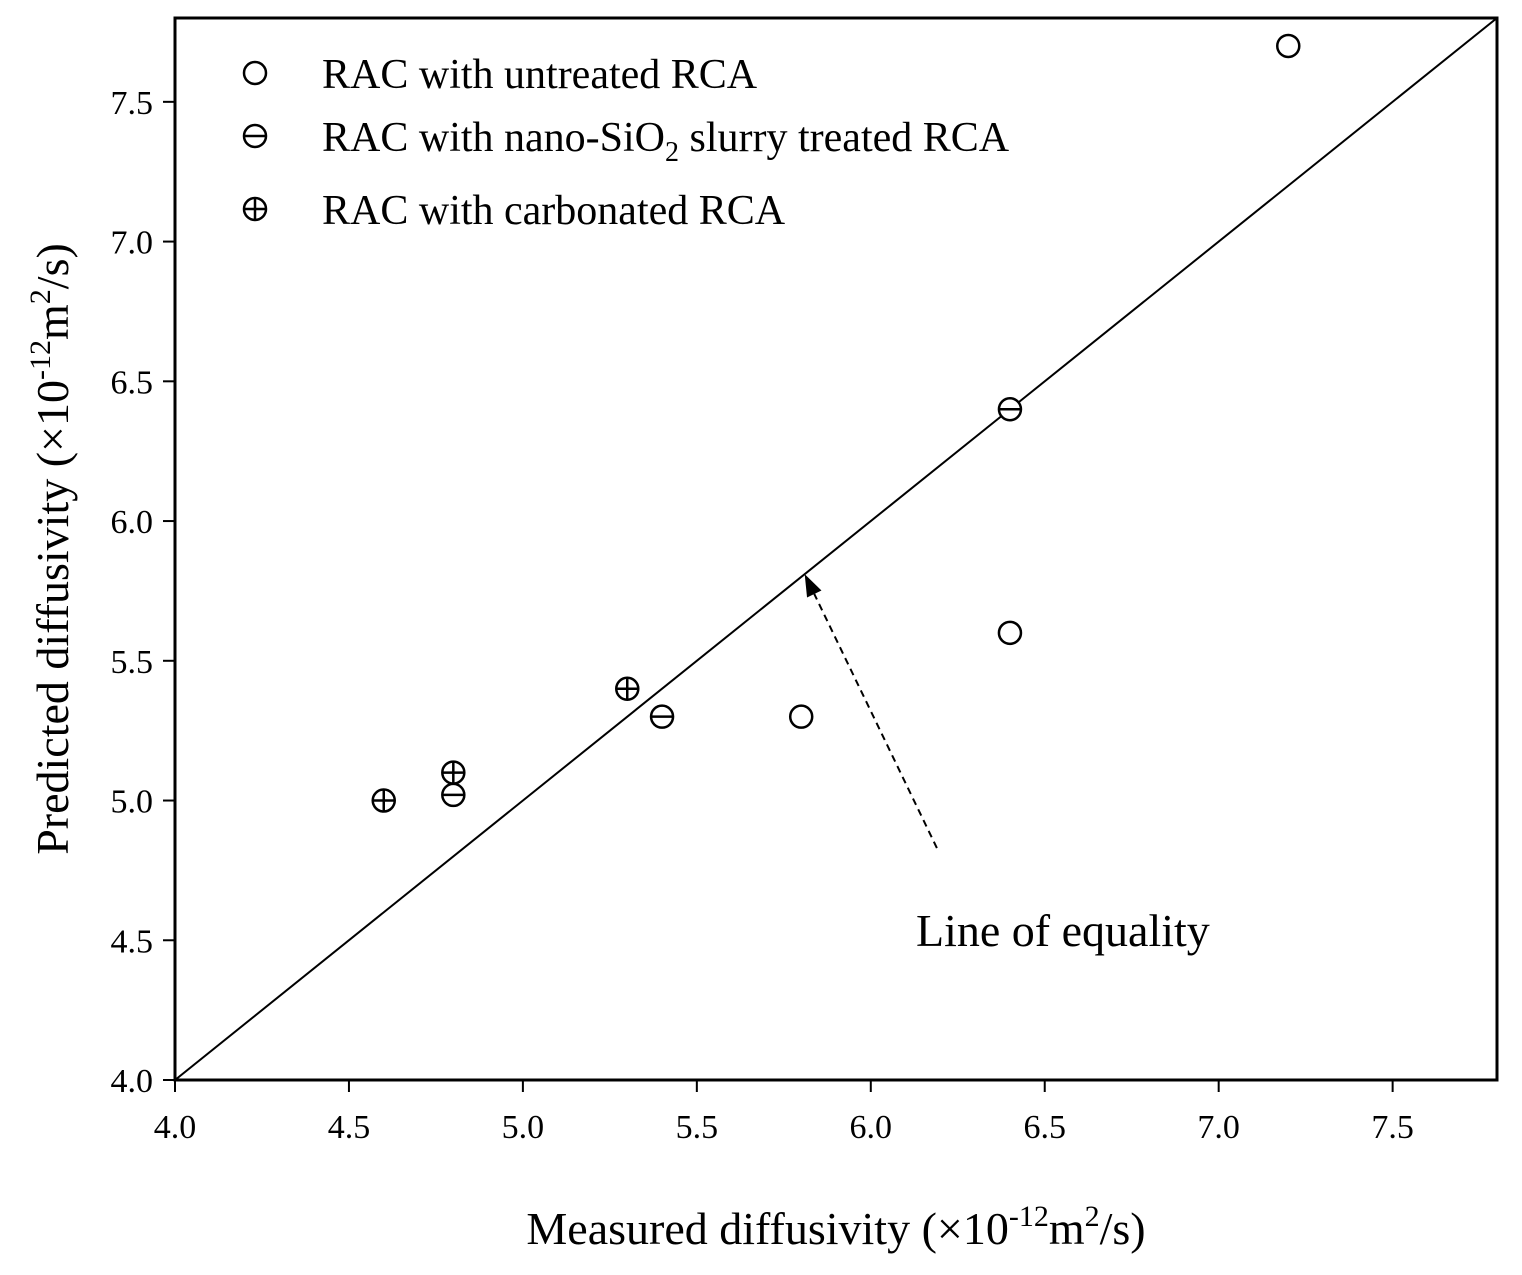 This screenshot has width=1522, height=1275. I want to click on x-tick-label: 5.0, so click(523, 1127).